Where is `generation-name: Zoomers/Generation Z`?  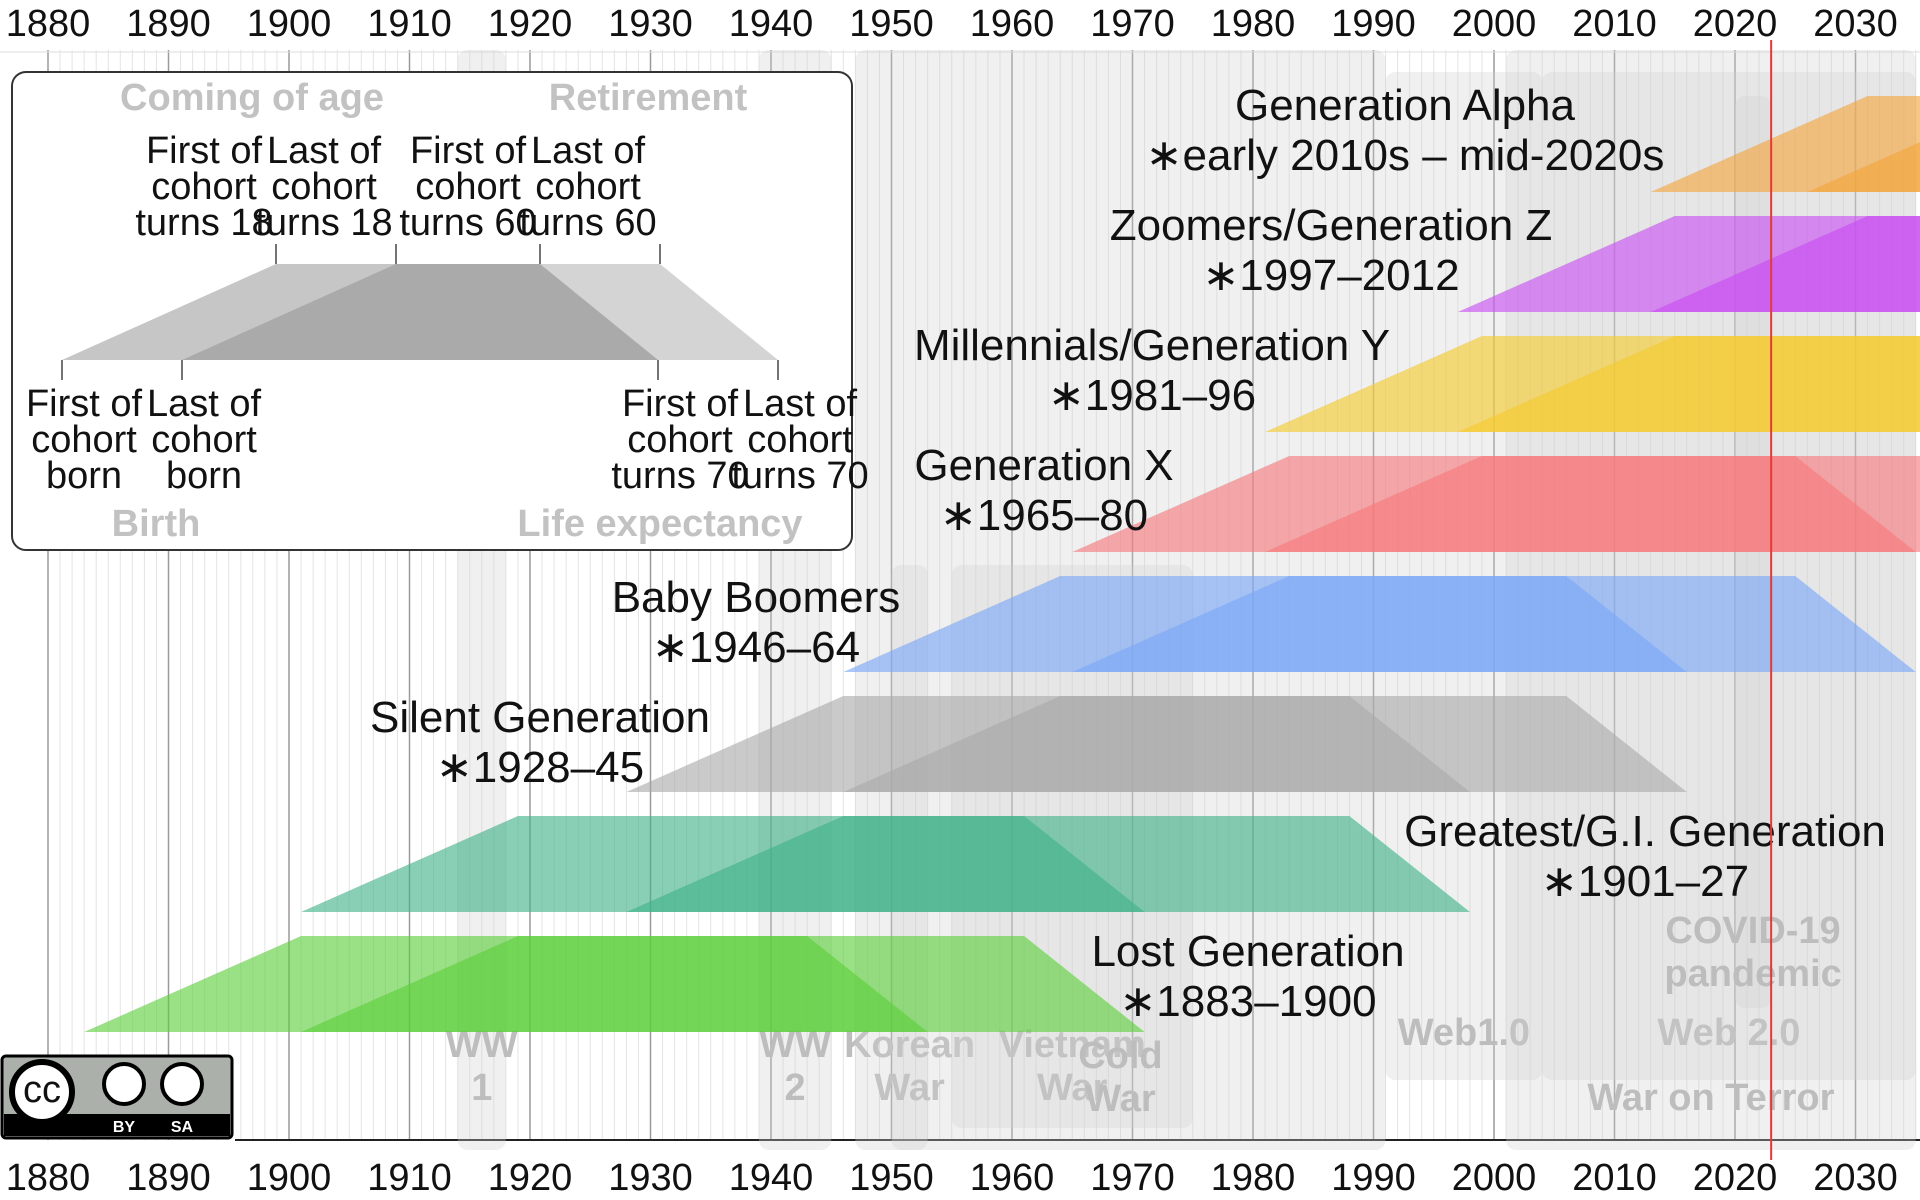 generation-name: Zoomers/Generation Z is located at coordinates (1331, 225).